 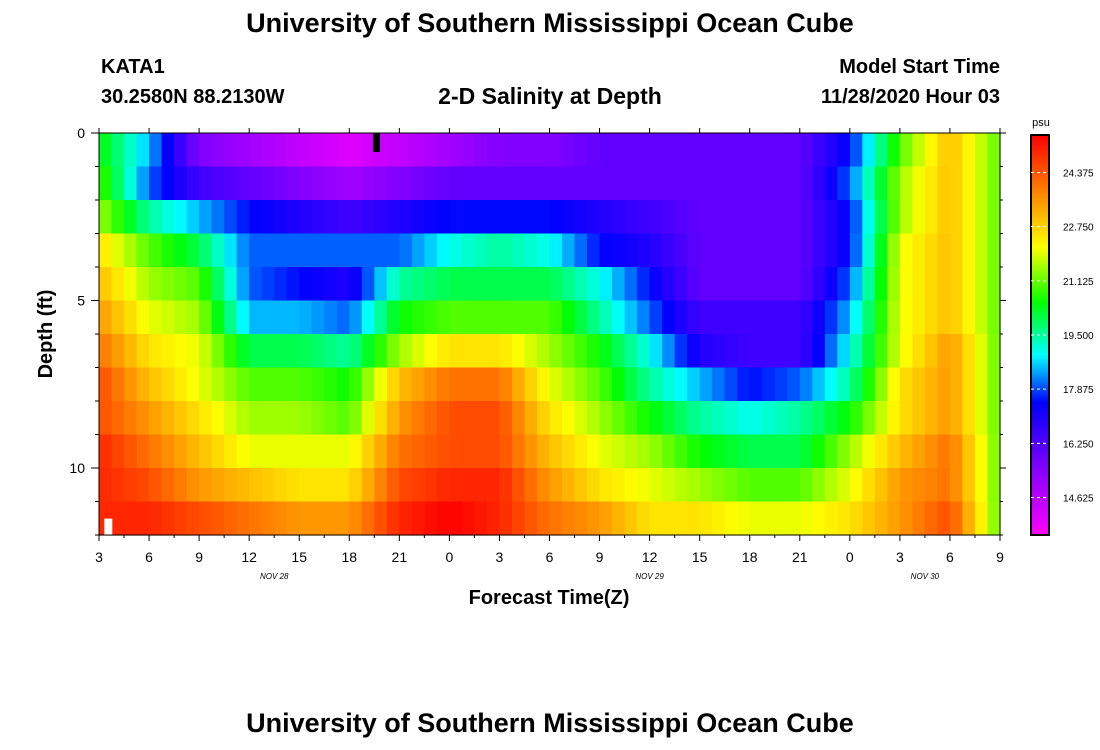 What do you see at coordinates (133, 67) in the screenshot?
I see `station-id: KATA1` at bounding box center [133, 67].